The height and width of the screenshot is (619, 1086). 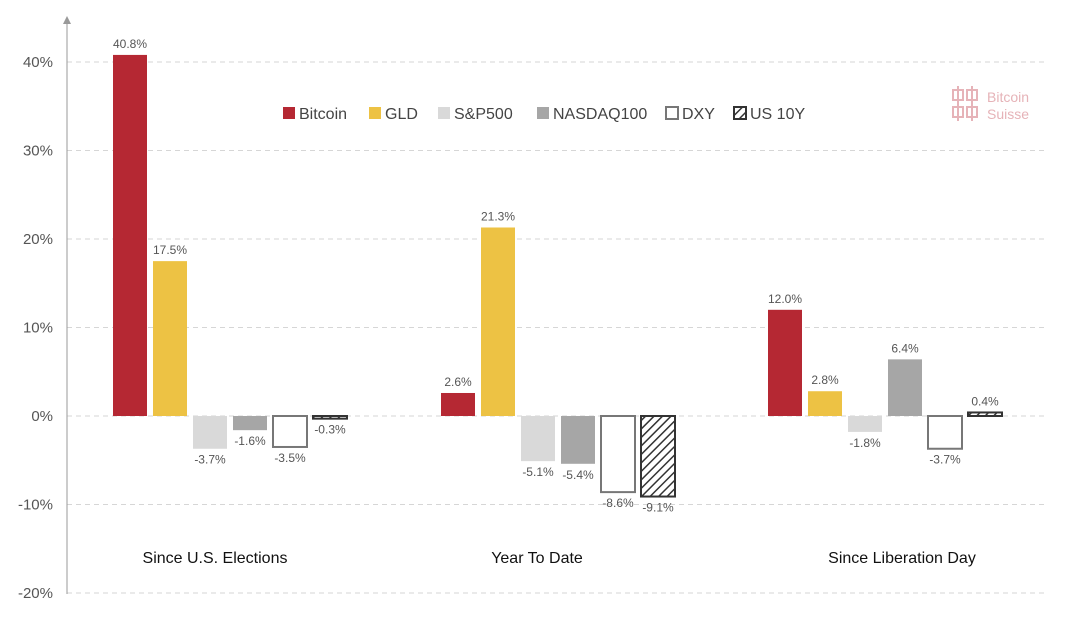 What do you see at coordinates (785, 362) in the screenshot?
I see `bar-bitcoin-since-liberation-day` at bounding box center [785, 362].